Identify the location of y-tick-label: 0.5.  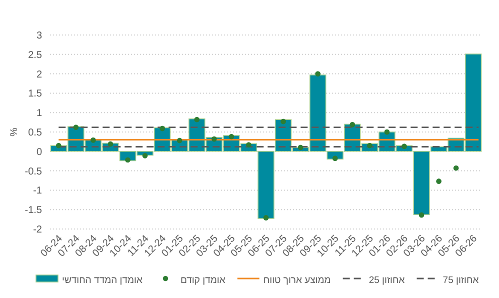
(35, 133).